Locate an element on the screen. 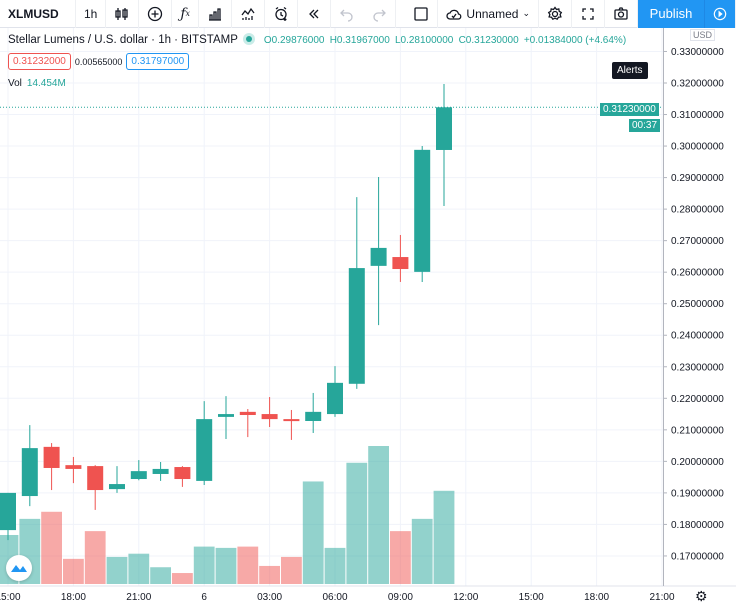 The width and height of the screenshot is (736, 606). price-tick-label: 0.22000000 is located at coordinates (697, 399).